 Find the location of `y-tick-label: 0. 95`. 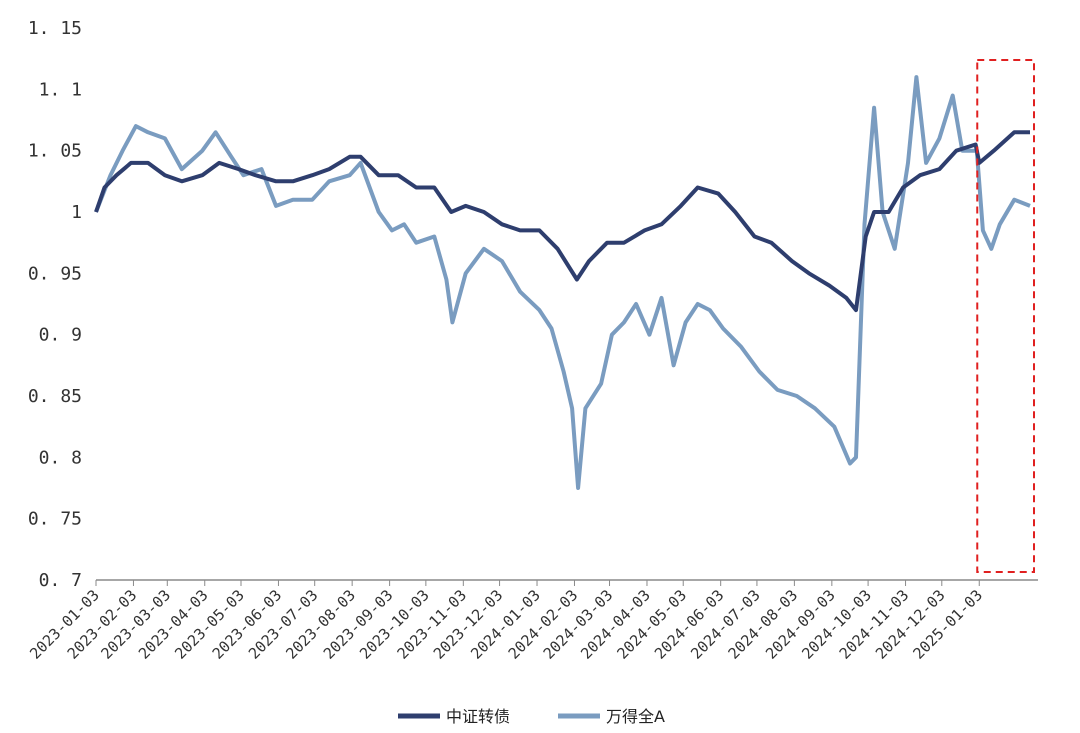

y-tick-label: 0. 95 is located at coordinates (55, 273).